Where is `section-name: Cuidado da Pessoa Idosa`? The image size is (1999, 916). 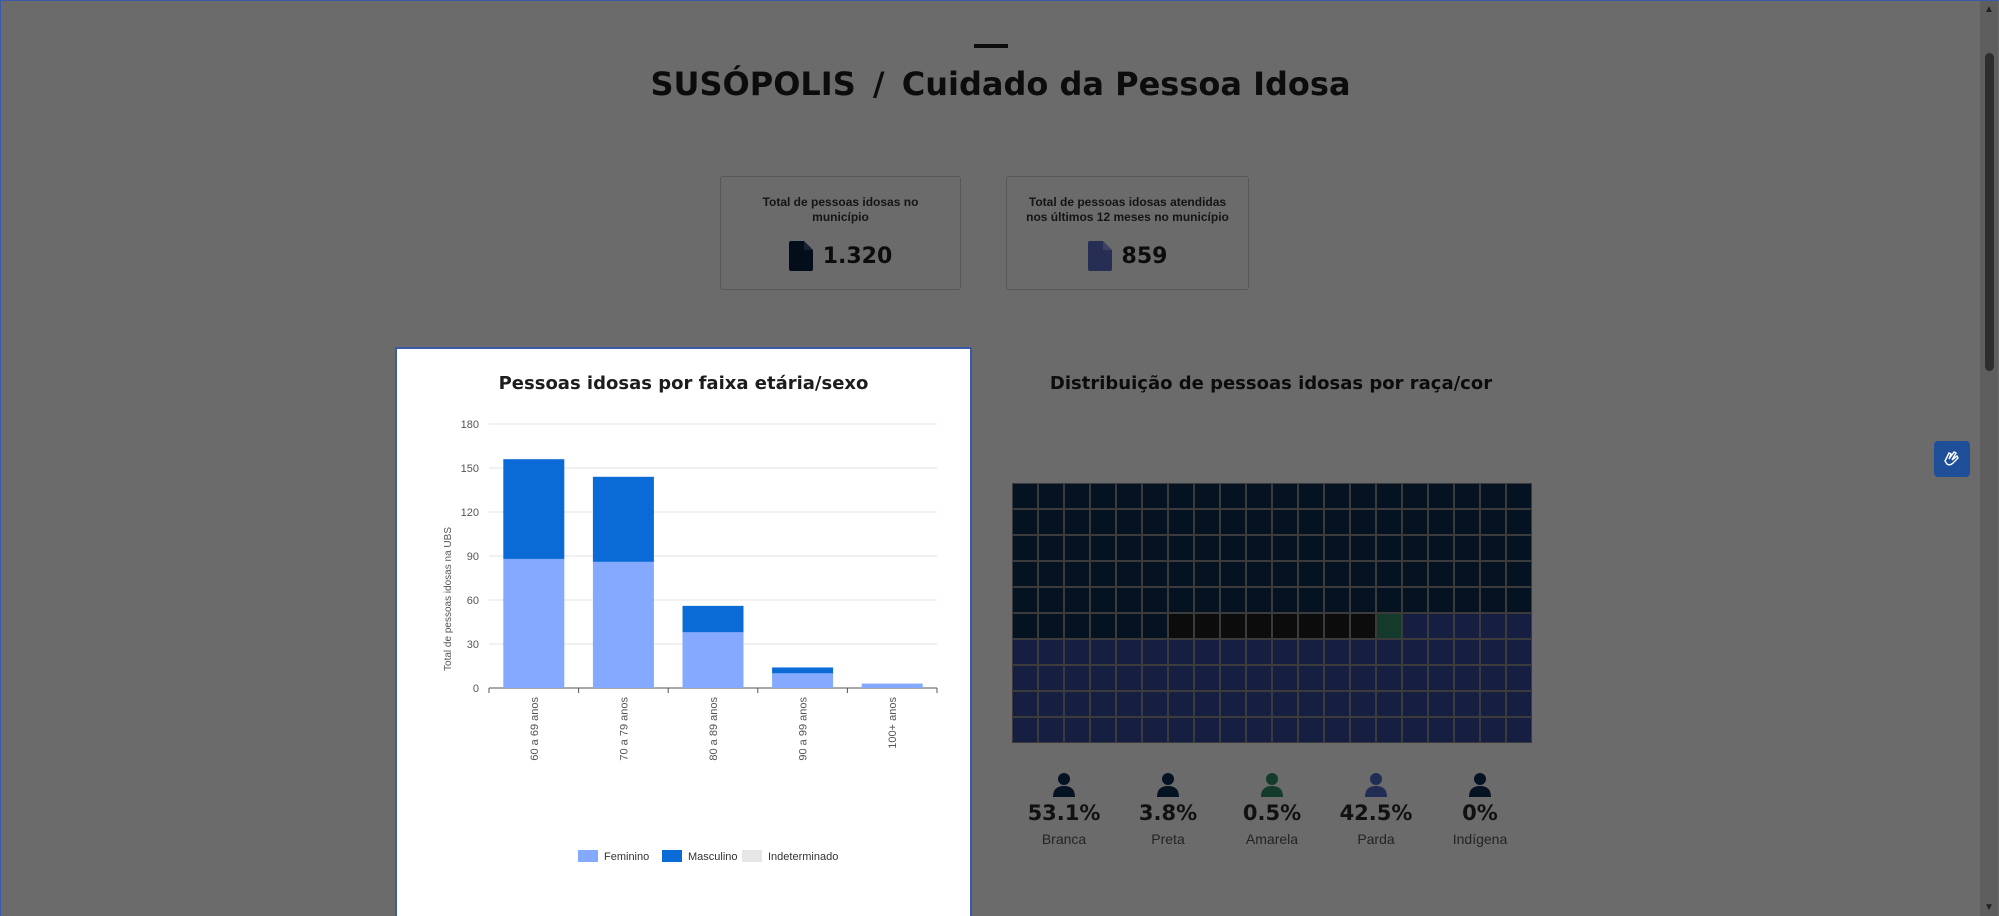 section-name: Cuidado da Pessoa Idosa is located at coordinates (1126, 84).